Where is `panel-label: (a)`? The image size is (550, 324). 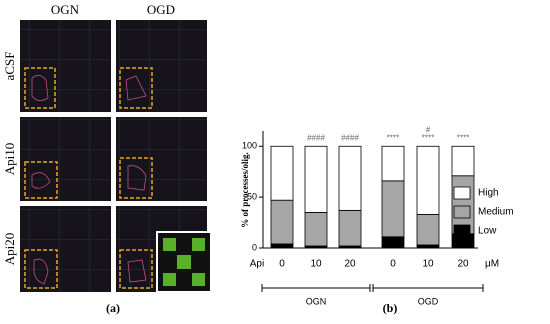 panel-label: (a) is located at coordinates (113, 308).